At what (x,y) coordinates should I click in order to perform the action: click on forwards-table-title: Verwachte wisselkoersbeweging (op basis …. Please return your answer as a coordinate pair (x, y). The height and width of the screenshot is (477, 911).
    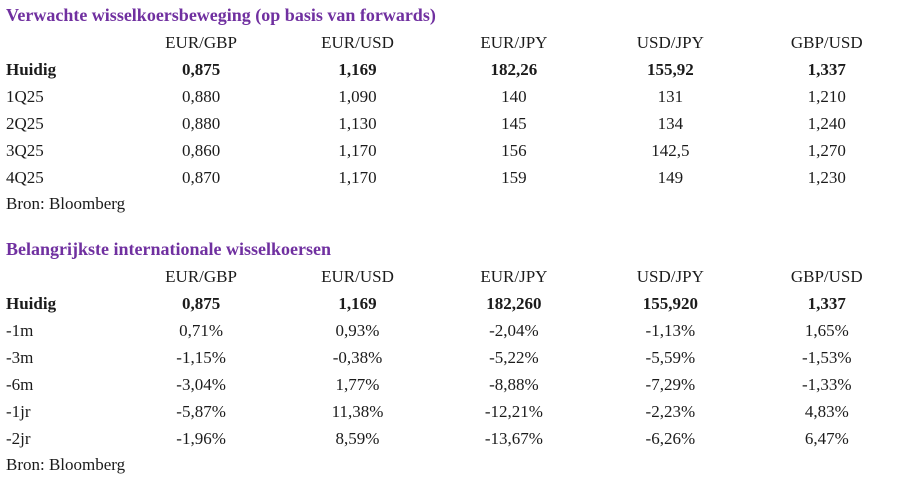
    Looking at the image, I should click on (221, 15).